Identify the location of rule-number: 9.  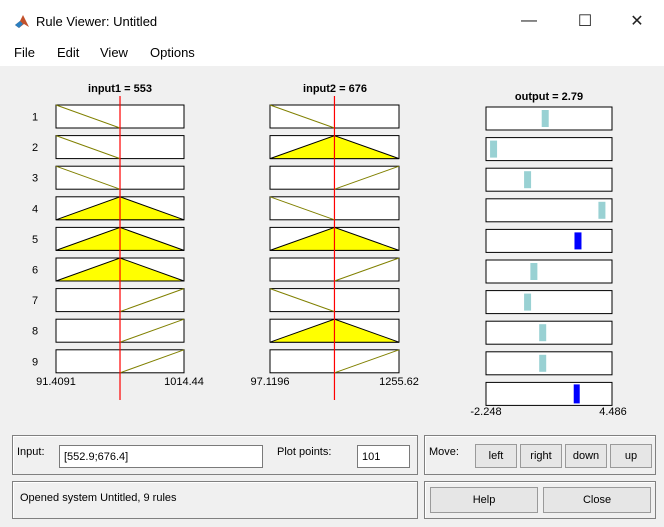
(35, 362).